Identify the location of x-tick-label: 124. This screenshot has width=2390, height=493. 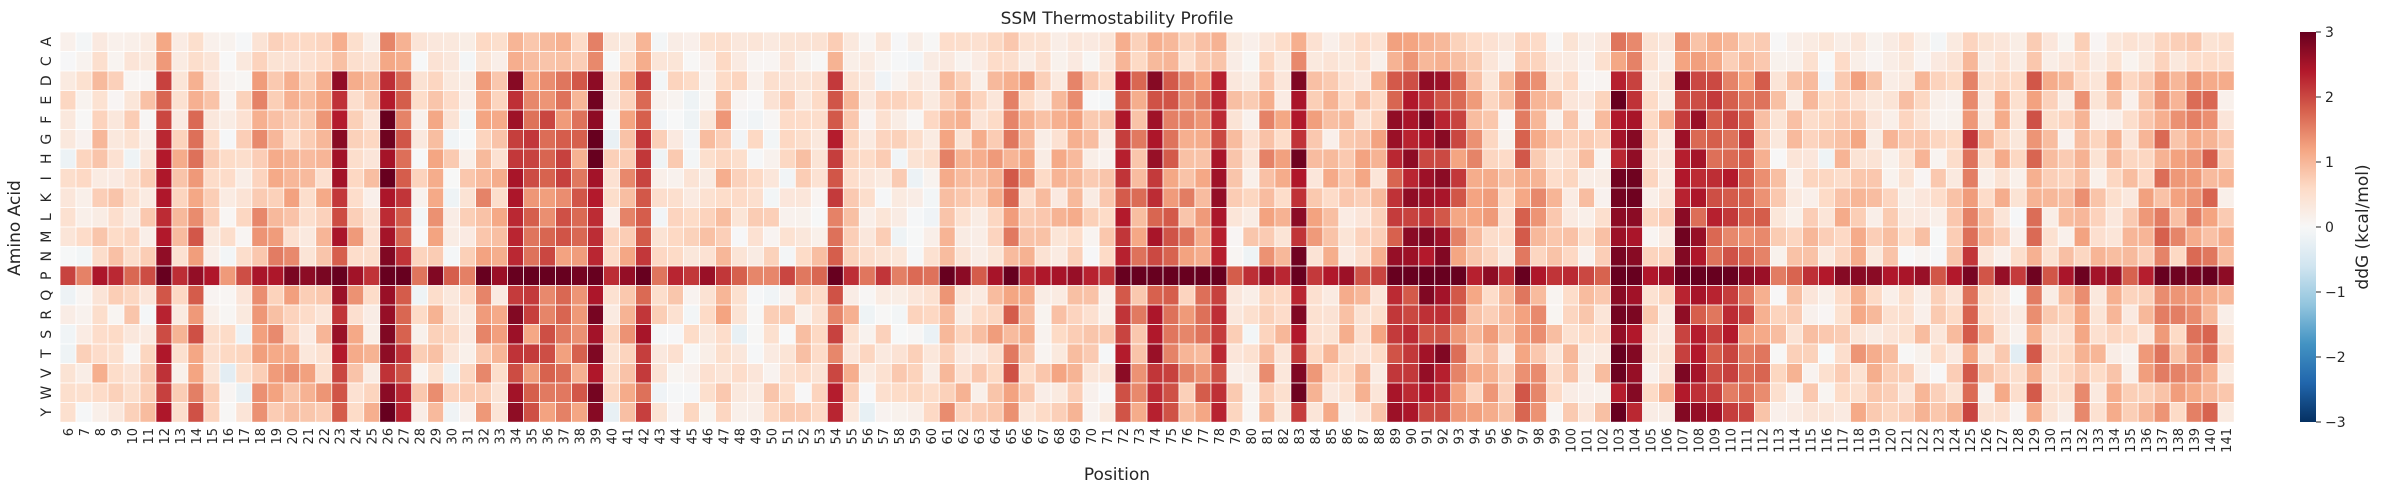
(1955, 440).